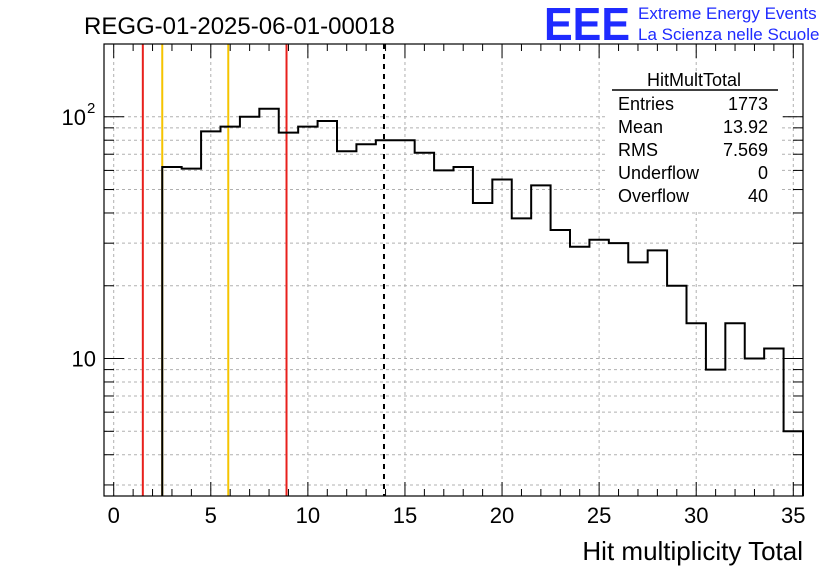 This screenshot has height=572, width=836. What do you see at coordinates (587, 25) in the screenshot?
I see `eee-logo-mark: EEE` at bounding box center [587, 25].